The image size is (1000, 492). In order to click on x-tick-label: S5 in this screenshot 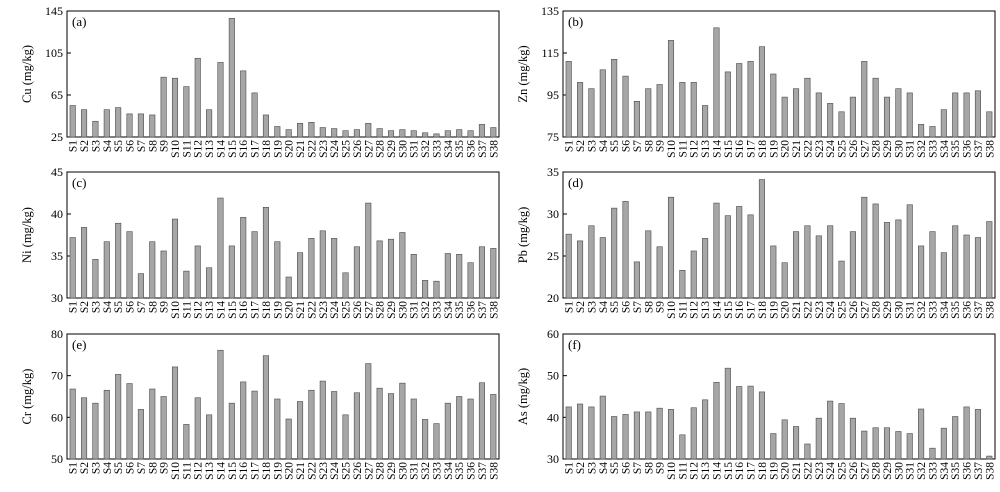, I will do `click(119, 146)`.